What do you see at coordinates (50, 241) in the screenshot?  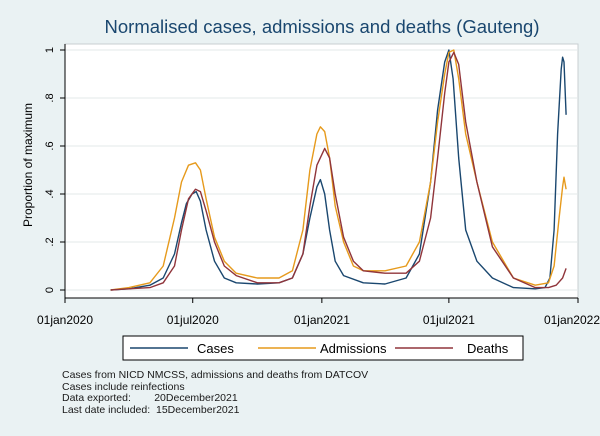 I see `y-tick-label: .2` at bounding box center [50, 241].